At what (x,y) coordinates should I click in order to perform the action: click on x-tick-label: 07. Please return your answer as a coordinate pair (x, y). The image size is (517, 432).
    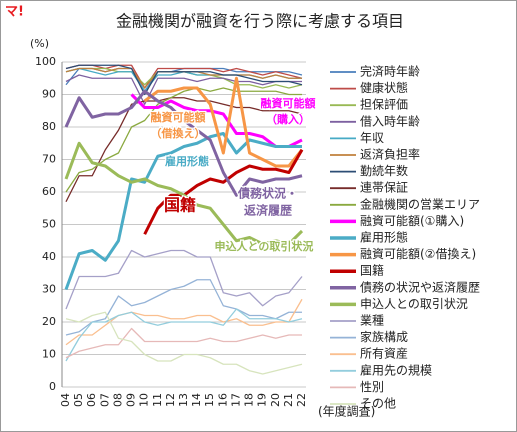
    Looking at the image, I should click on (104, 400).